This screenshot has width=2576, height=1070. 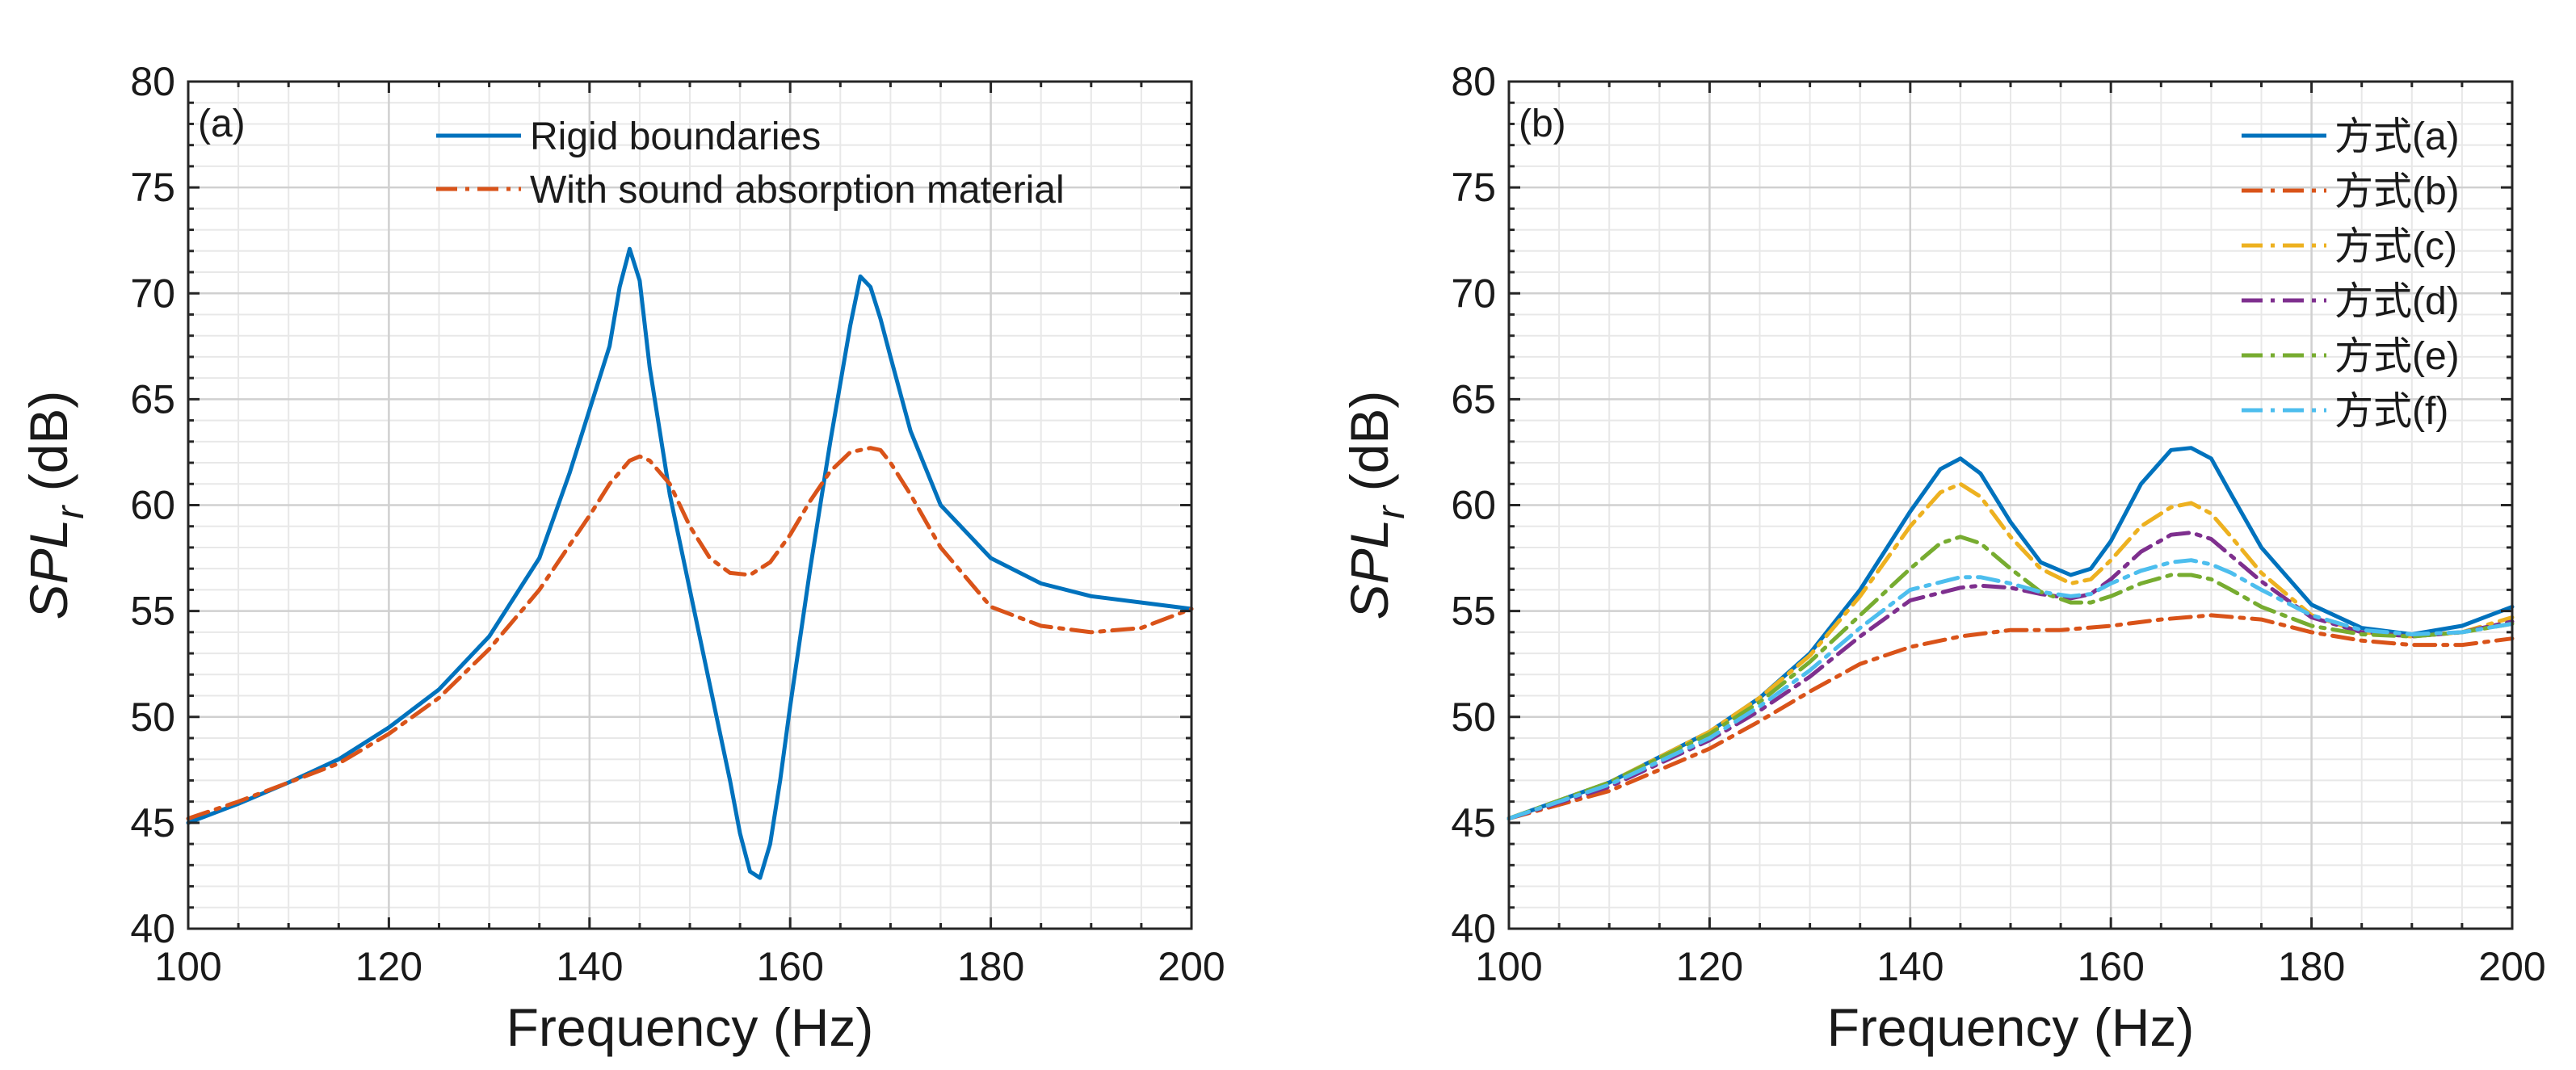 I want to click on legend-label-4: 方式(d), so click(x=2397, y=301).